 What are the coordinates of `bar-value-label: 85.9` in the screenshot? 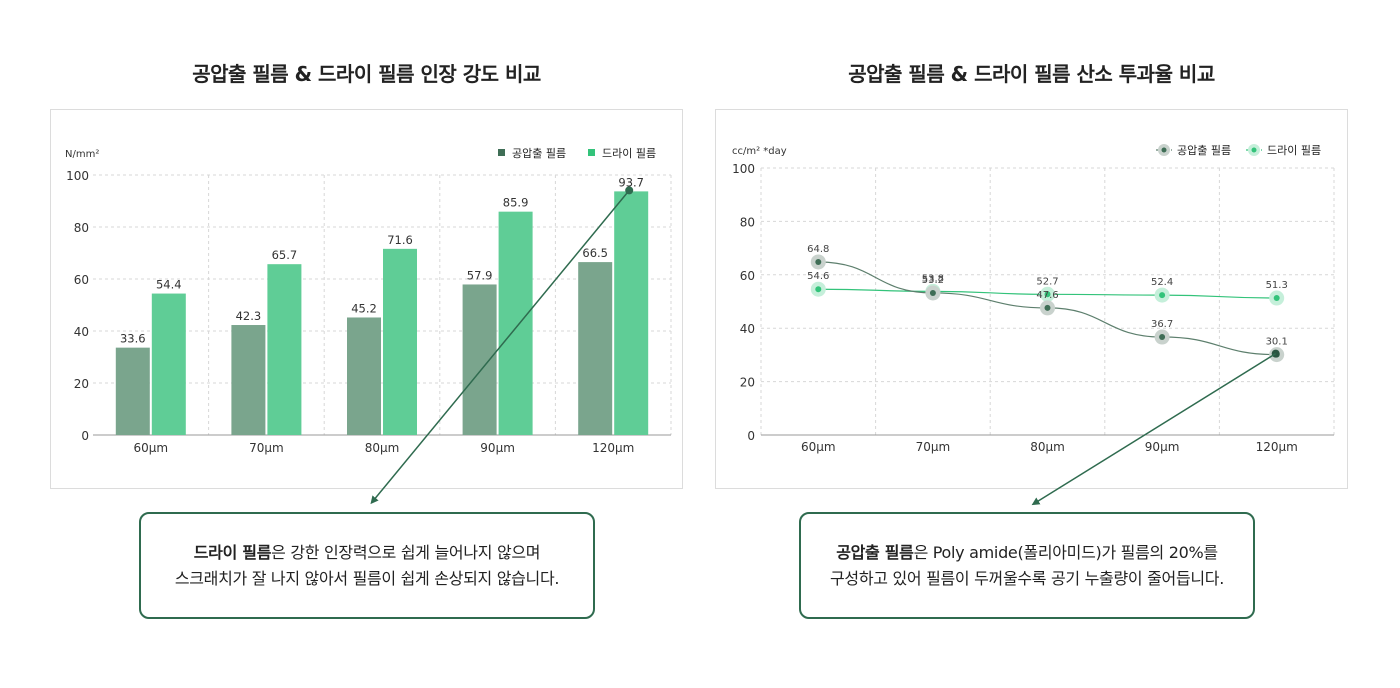 It's located at (516, 203).